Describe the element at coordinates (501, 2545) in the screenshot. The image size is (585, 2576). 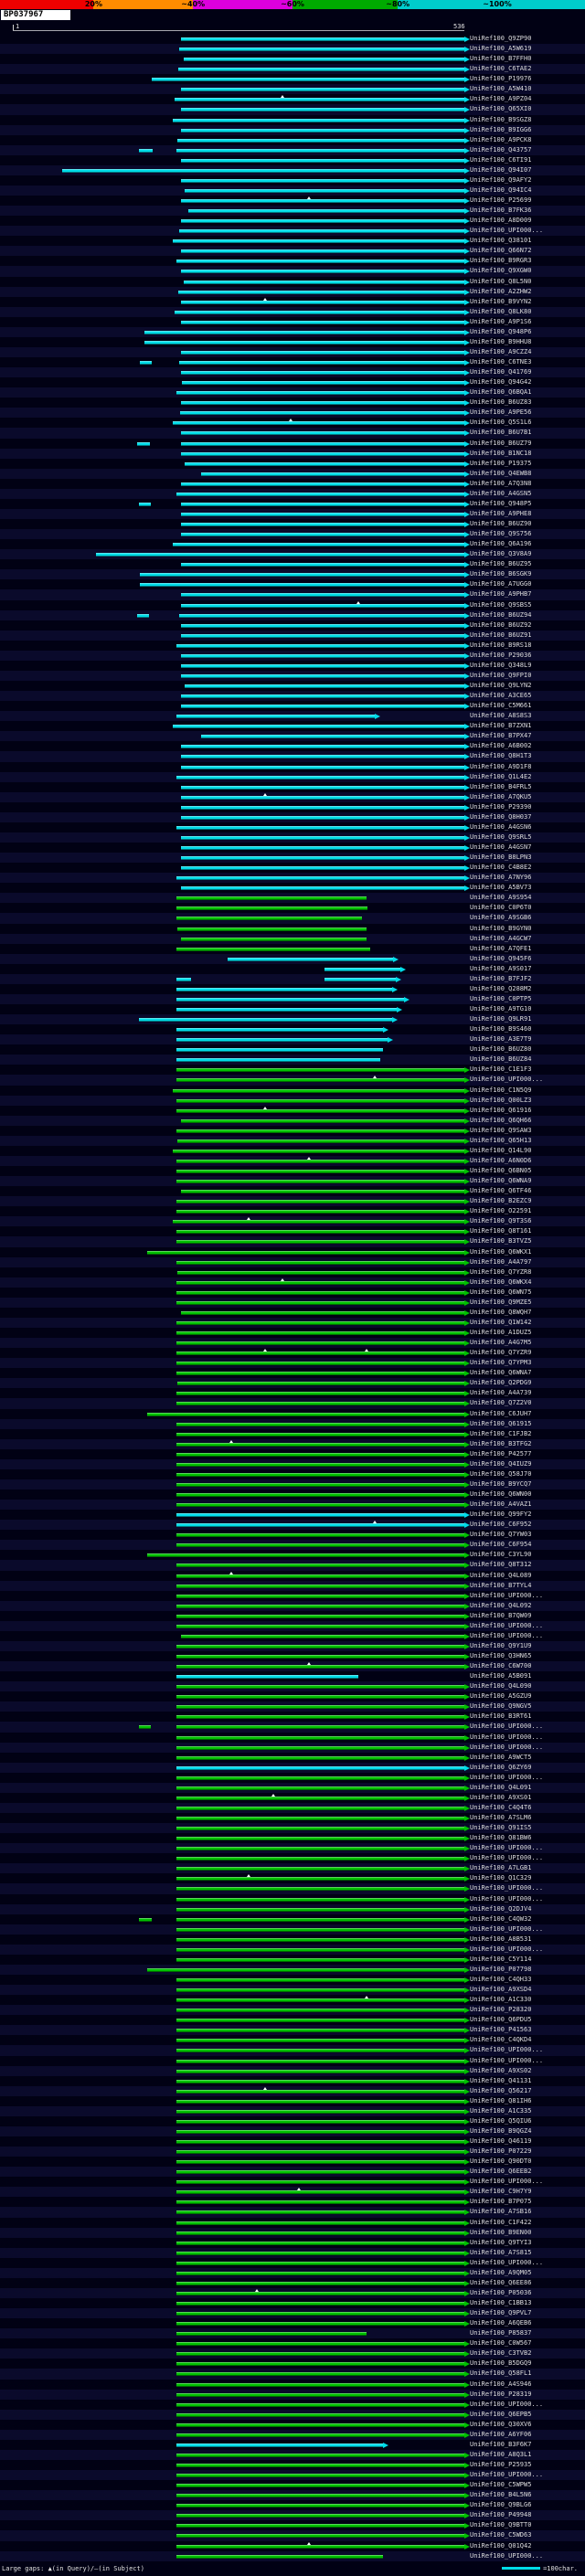
I see `hit-label: UniRef100_Q01Q42` at that location.